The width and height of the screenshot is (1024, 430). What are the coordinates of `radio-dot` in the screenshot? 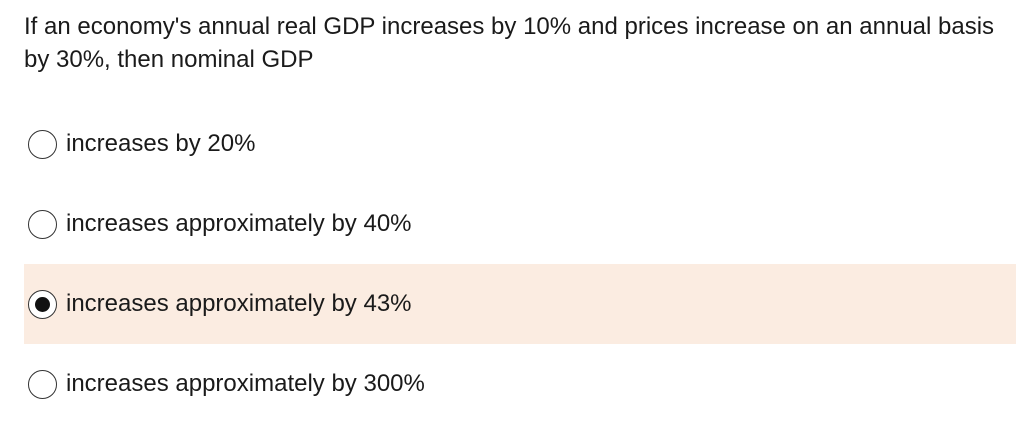 It's located at (42, 304).